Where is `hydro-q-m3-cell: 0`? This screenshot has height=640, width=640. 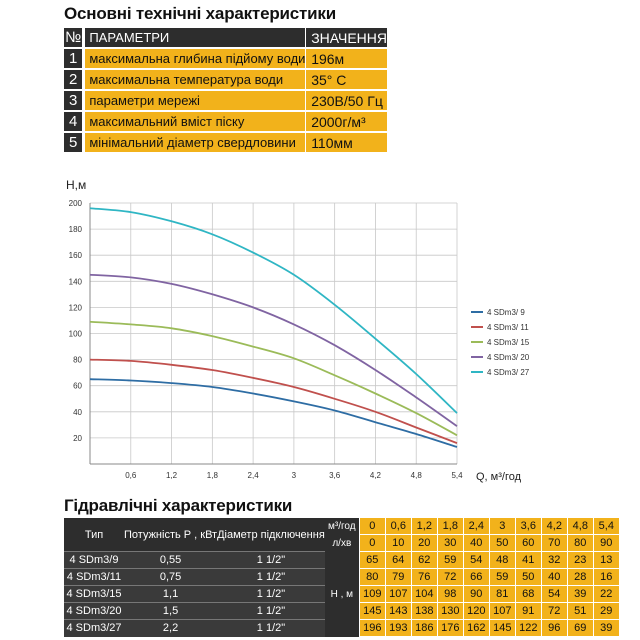
hydro-q-m3-cell: 0 is located at coordinates (372, 526).